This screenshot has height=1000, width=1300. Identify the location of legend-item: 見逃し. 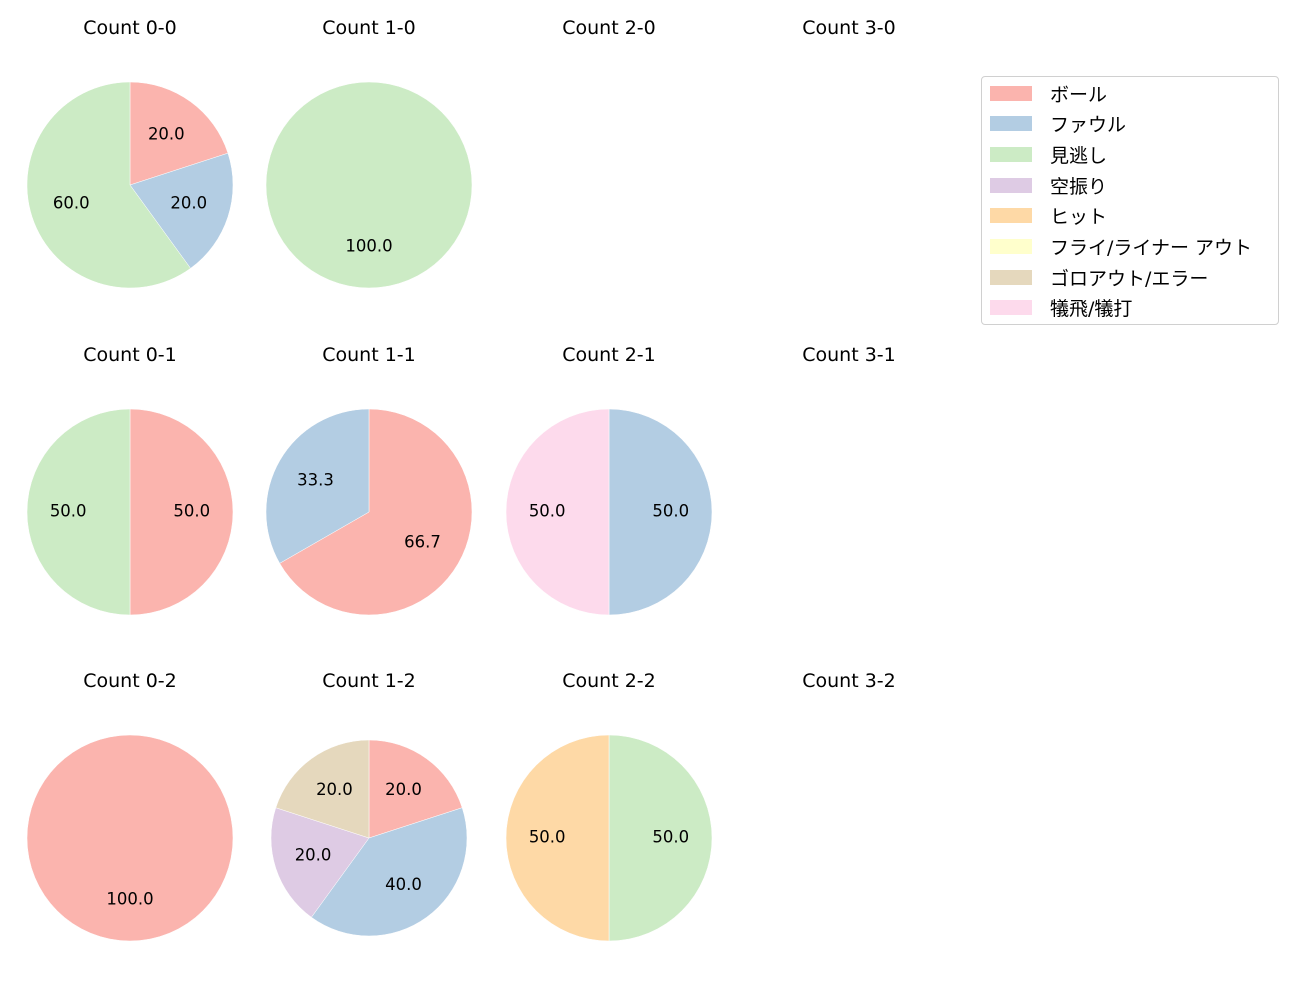
(1048, 155).